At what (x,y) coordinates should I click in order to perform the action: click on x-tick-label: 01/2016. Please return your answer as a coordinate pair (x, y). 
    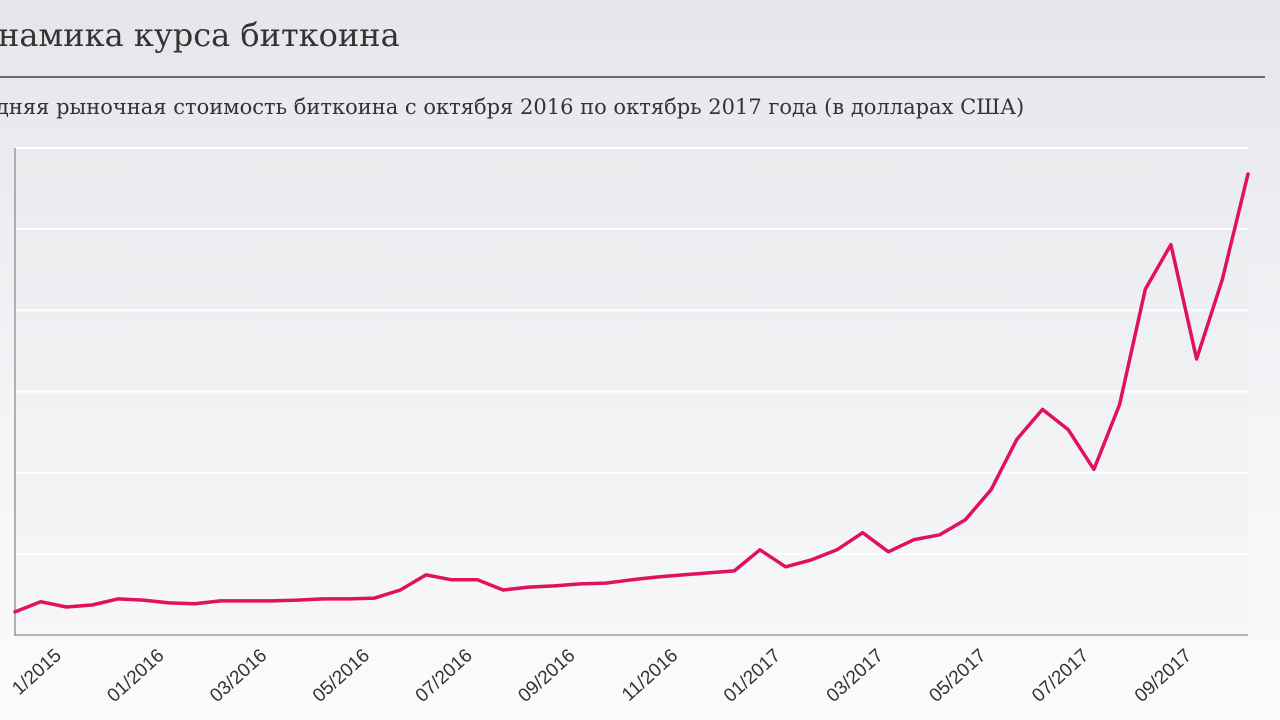
    Looking at the image, I should click on (135, 676).